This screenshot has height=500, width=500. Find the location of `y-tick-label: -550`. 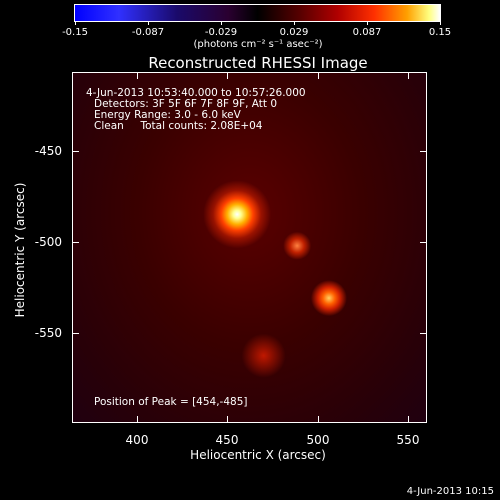

y-tick-label: -550 is located at coordinates (48, 333).